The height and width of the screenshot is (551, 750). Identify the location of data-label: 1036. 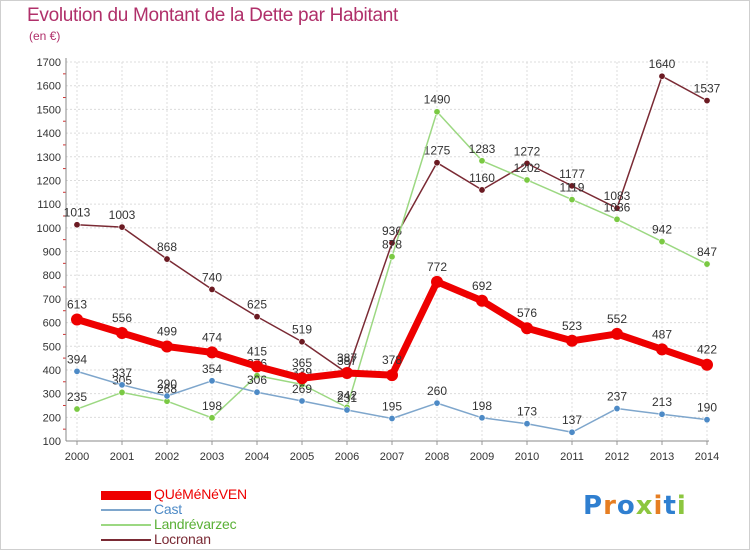
(617, 207).